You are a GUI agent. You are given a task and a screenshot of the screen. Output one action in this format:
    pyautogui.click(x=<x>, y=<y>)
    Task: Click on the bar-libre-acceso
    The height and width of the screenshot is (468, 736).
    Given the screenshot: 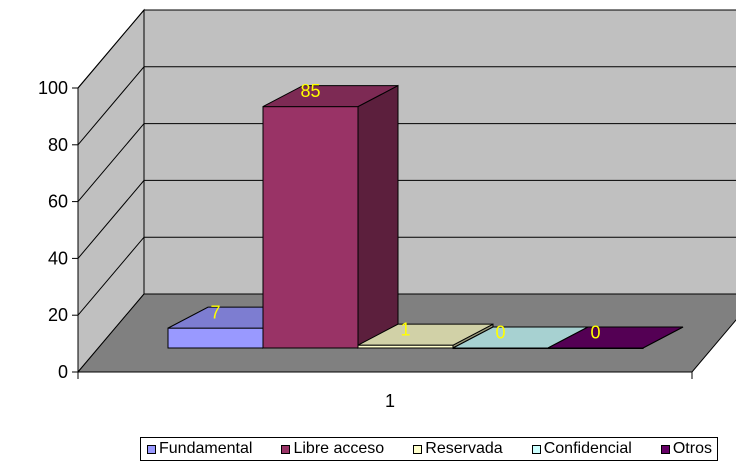 What is the action you would take?
    pyautogui.click(x=330, y=216)
    